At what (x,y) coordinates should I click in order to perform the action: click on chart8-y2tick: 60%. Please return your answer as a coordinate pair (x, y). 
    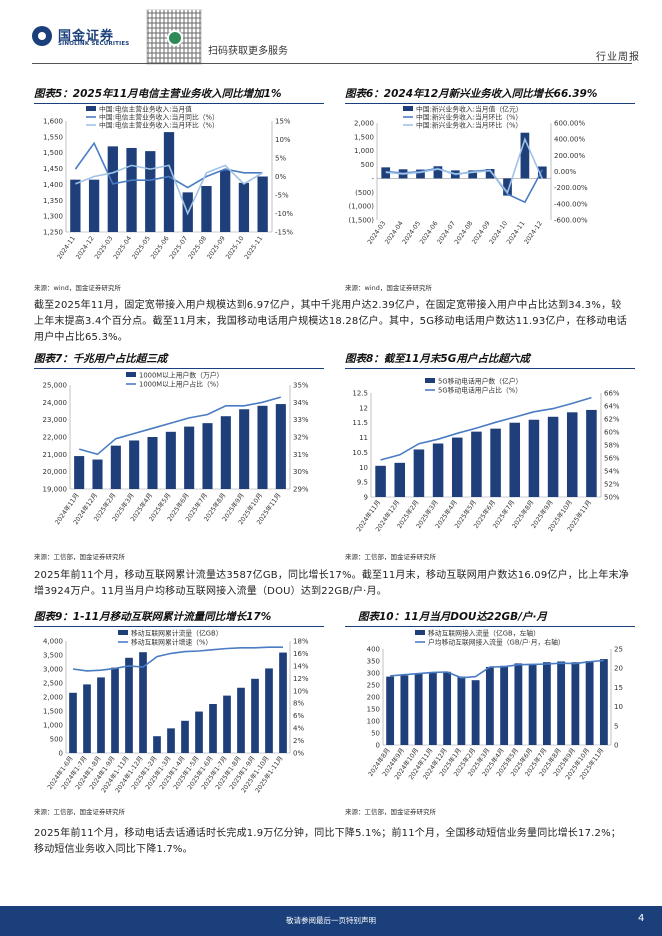
    Looking at the image, I should click on (612, 433).